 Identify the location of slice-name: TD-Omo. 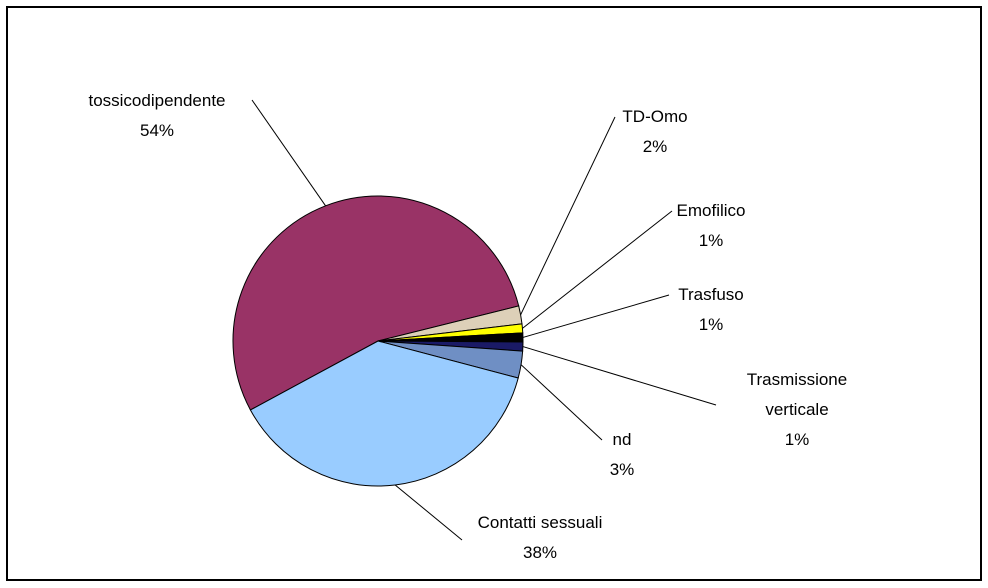
(655, 116).